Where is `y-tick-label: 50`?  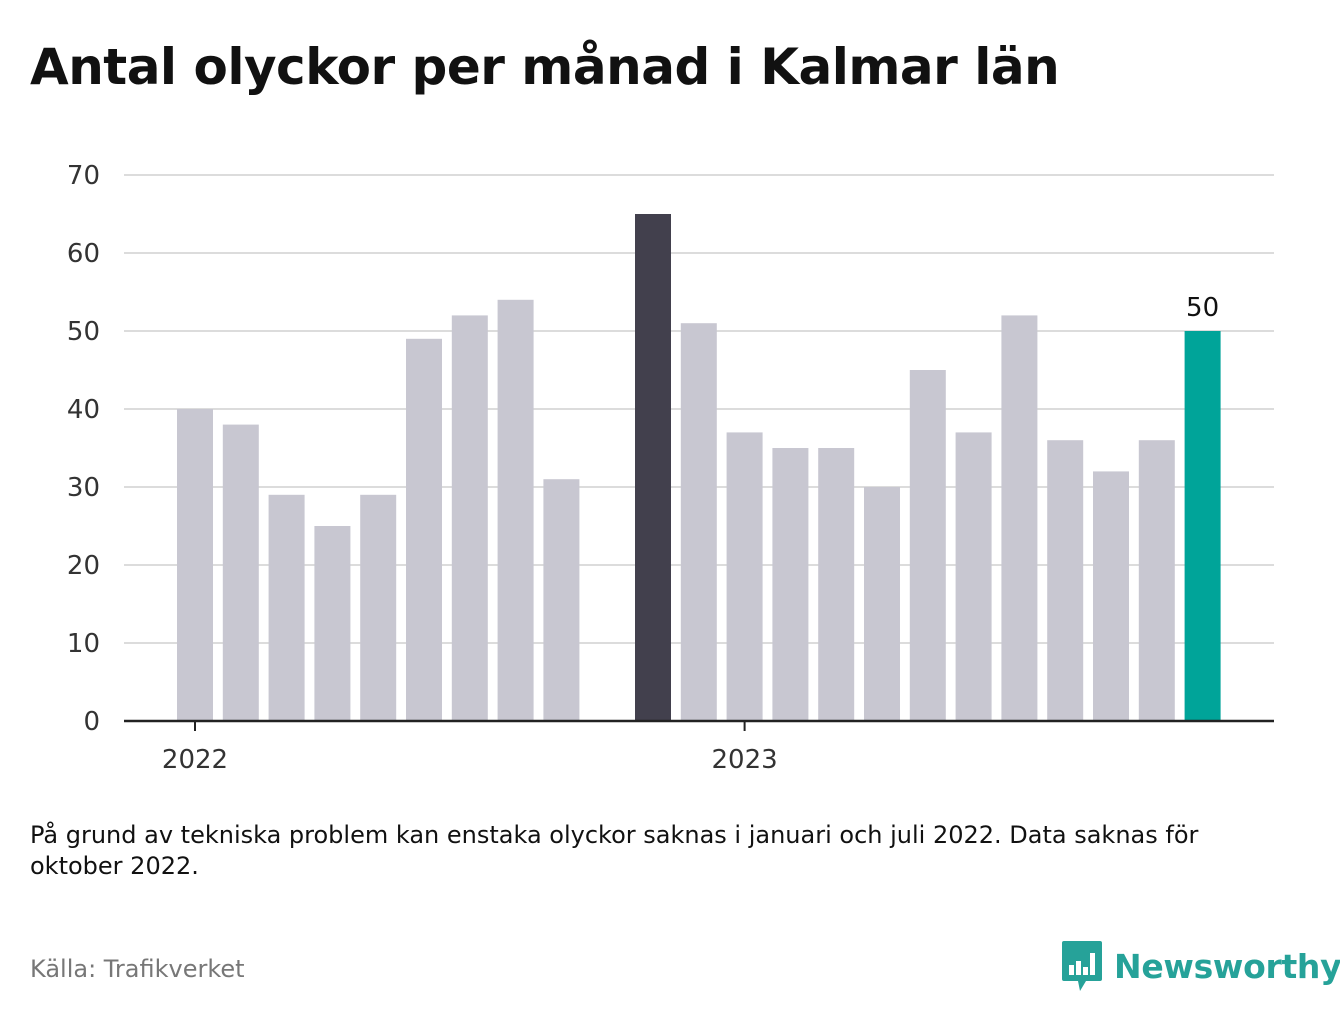
y-tick-label: 50 is located at coordinates (83, 332).